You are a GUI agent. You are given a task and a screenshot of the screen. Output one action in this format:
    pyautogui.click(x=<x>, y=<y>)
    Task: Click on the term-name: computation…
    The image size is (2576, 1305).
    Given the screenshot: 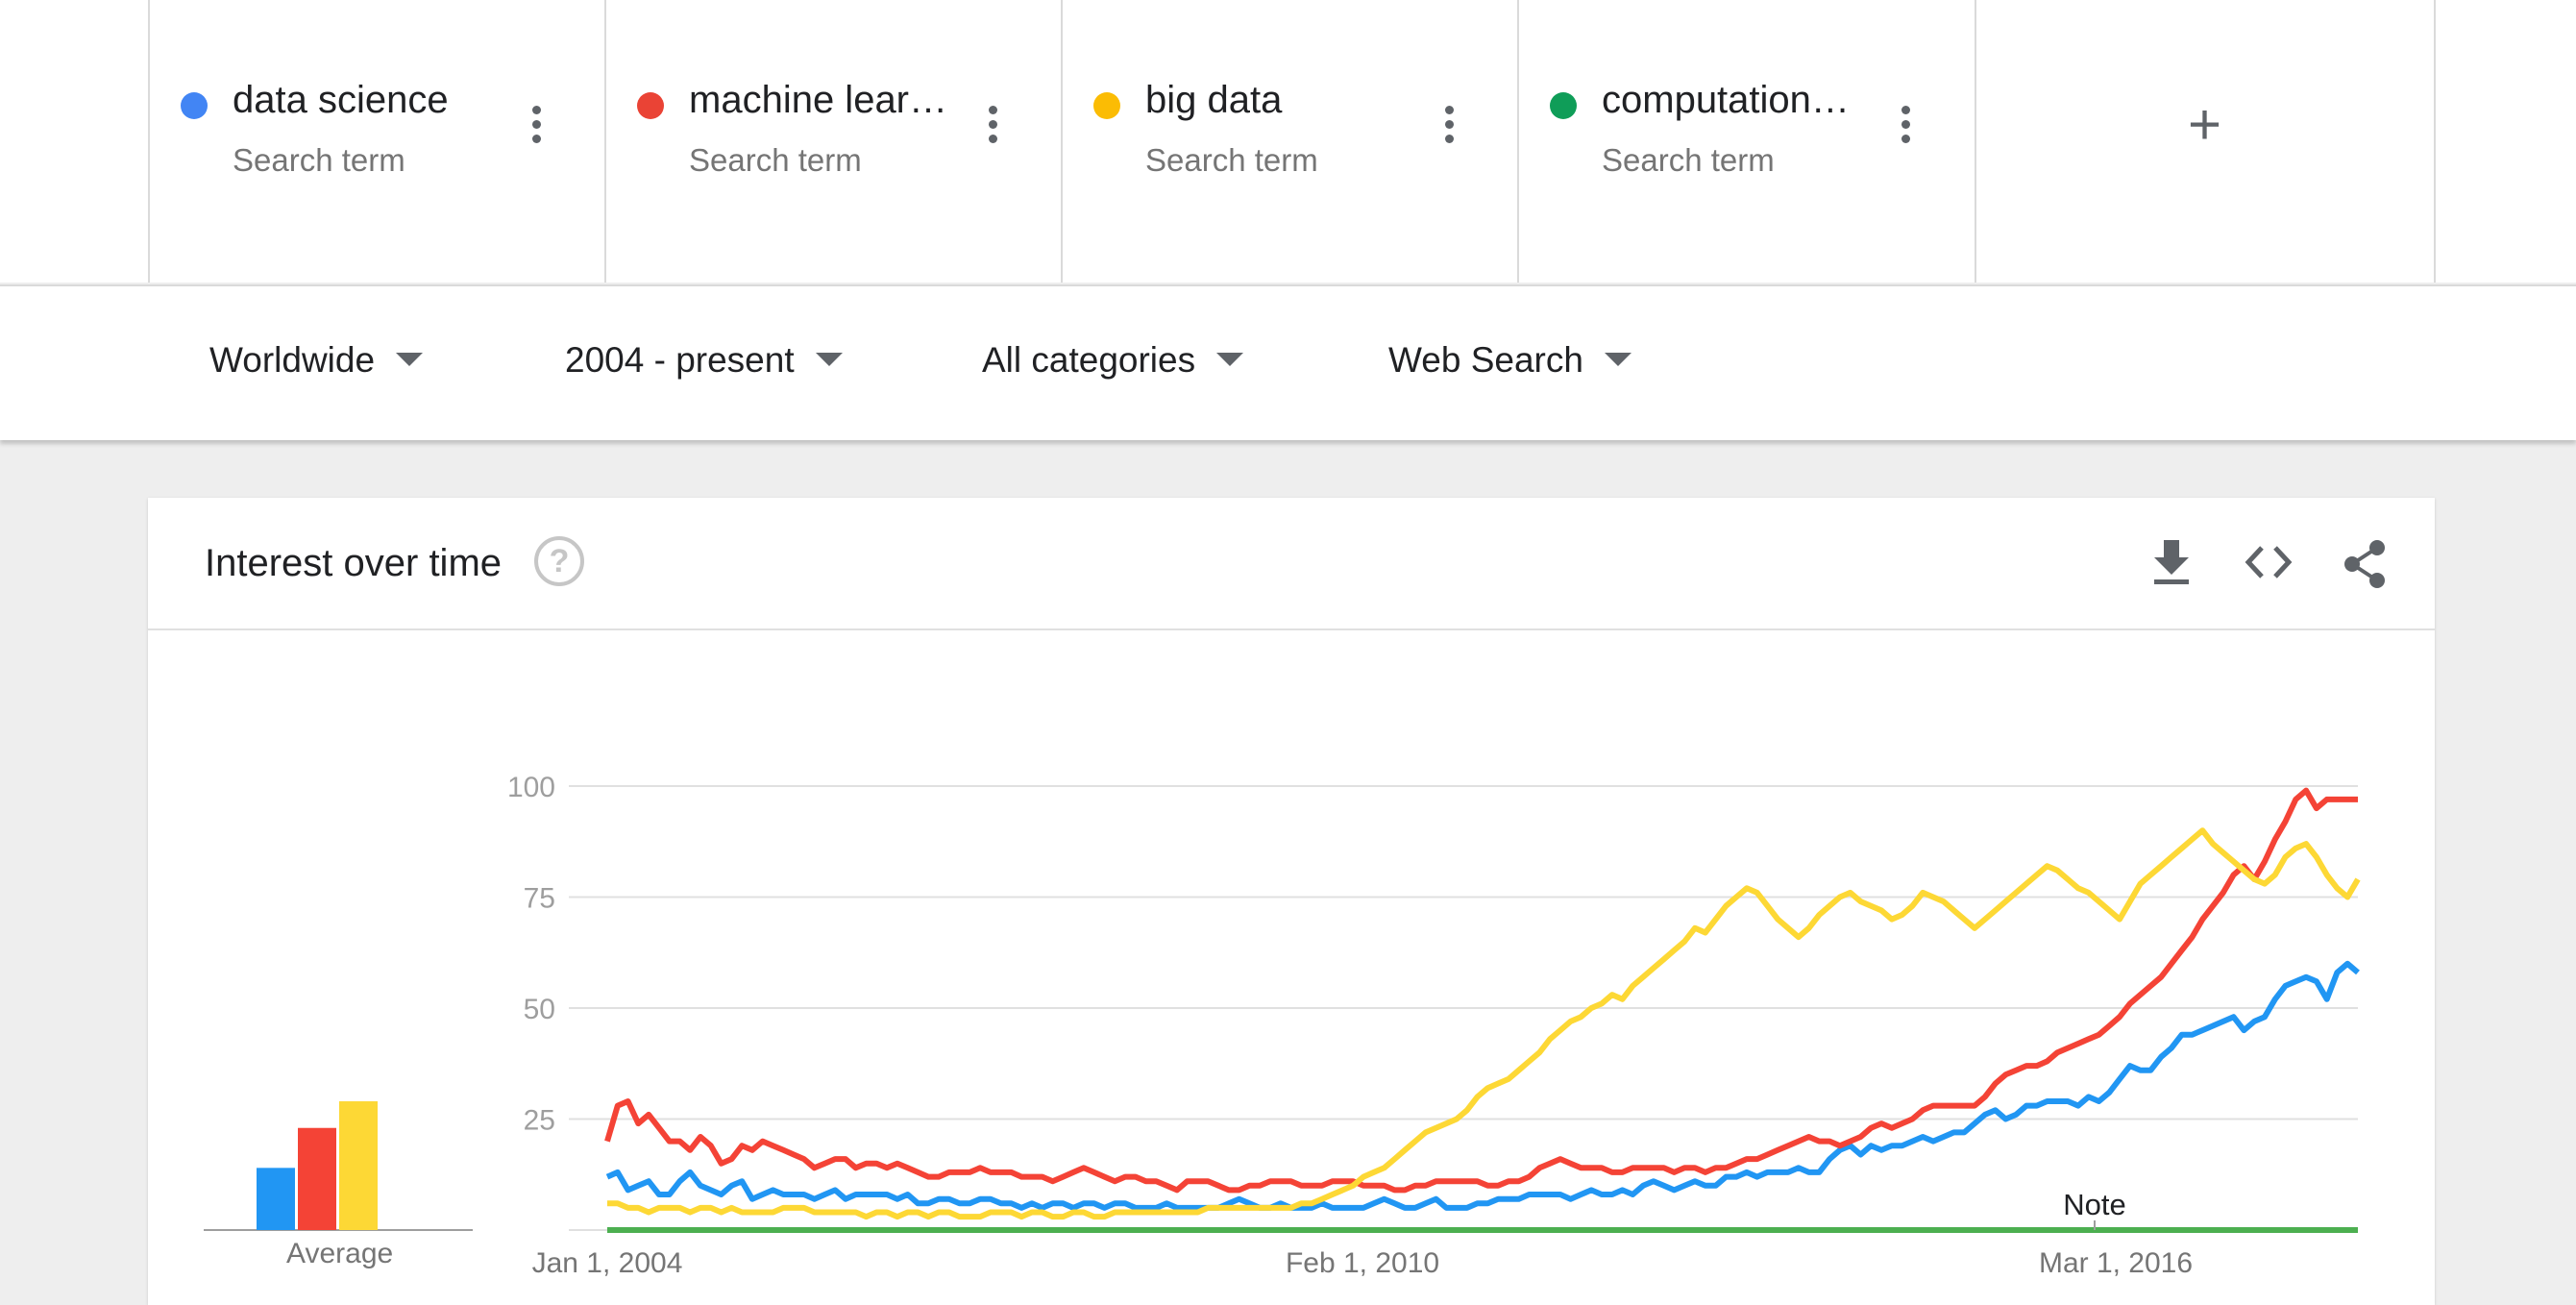 What is the action you would take?
    pyautogui.click(x=1726, y=100)
    